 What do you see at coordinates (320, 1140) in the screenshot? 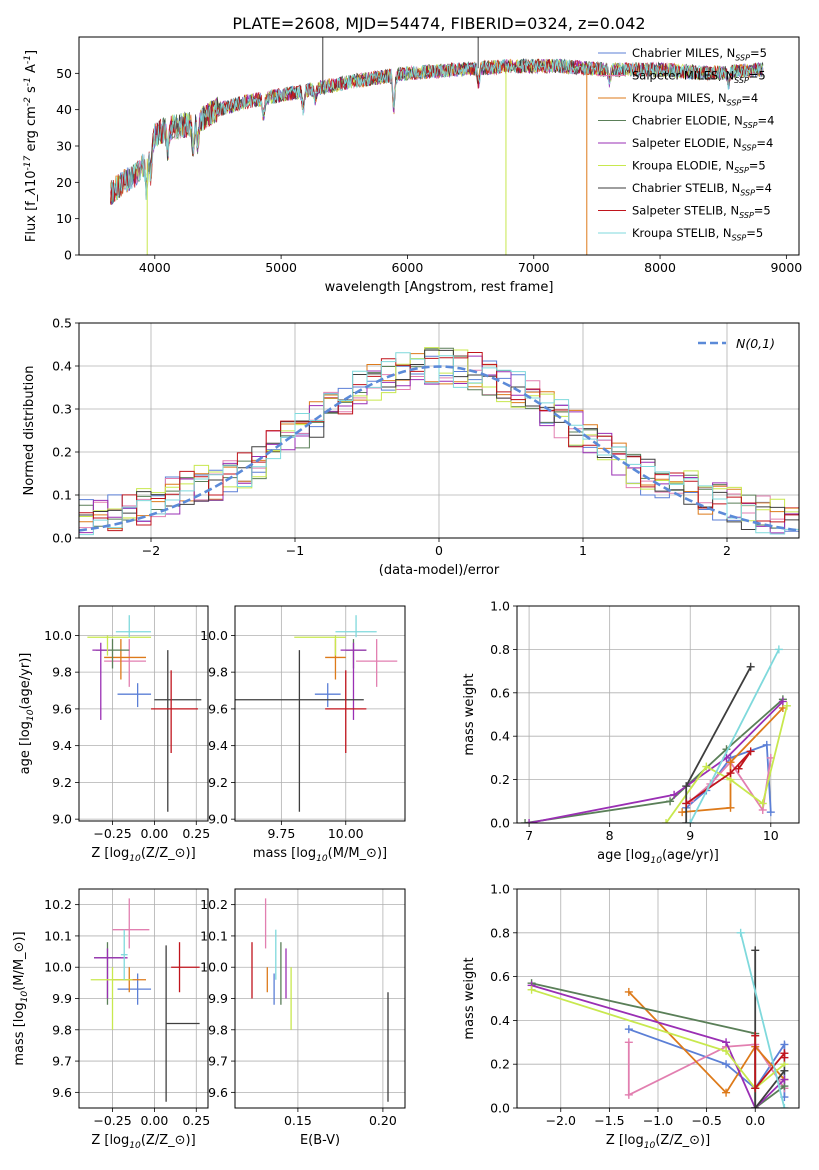
I see `x-axis-label: E(B-V)` at bounding box center [320, 1140].